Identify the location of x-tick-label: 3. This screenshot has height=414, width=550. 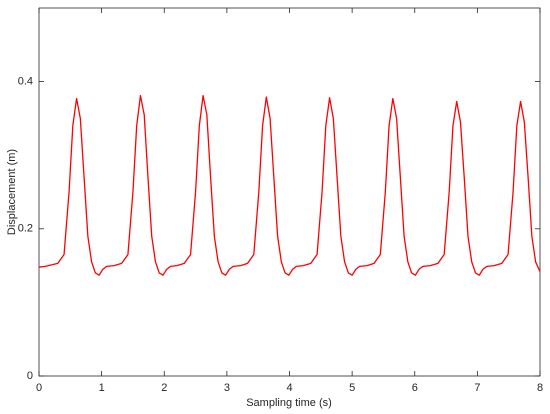
(227, 388).